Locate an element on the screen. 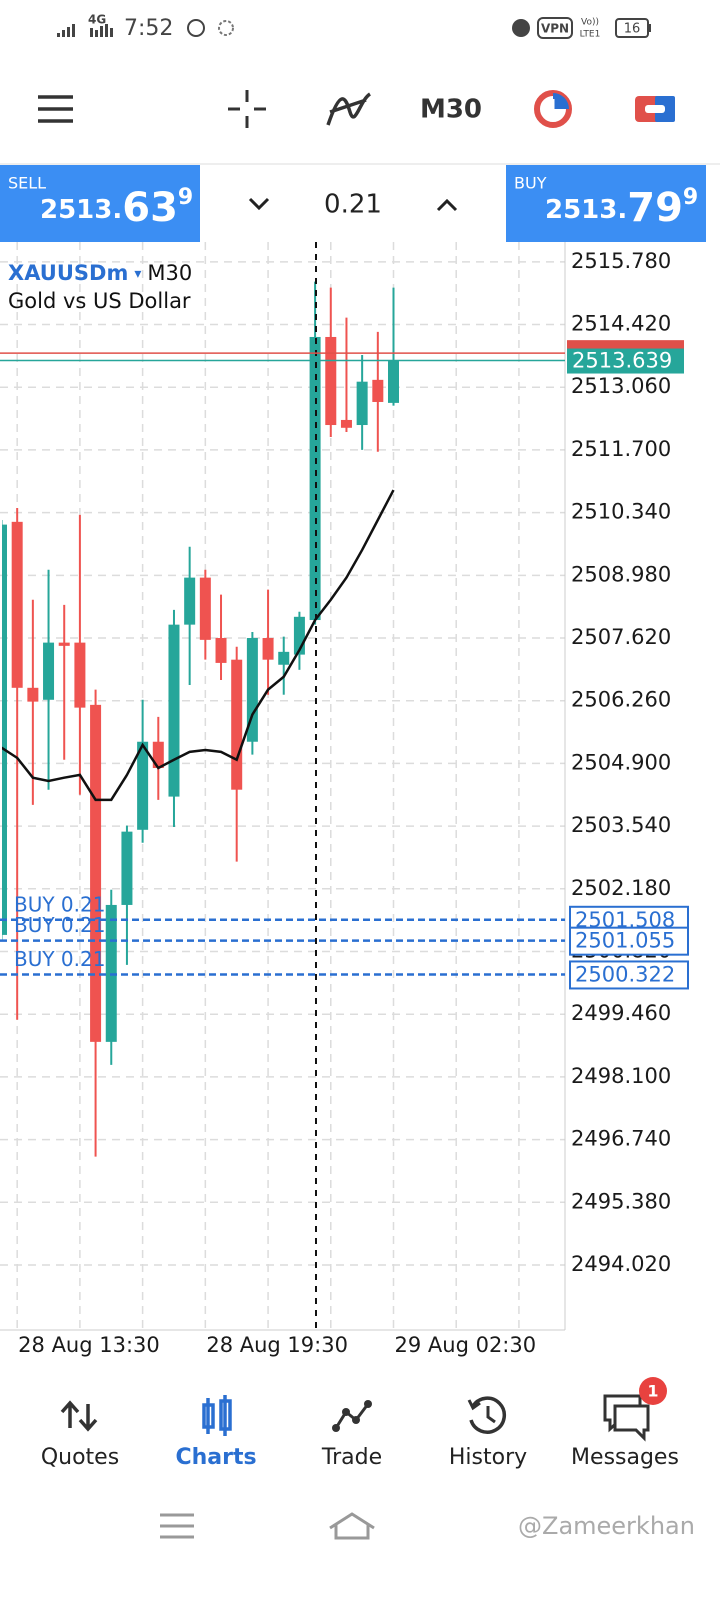 The image size is (720, 1604). badge is located at coordinates (653, 1391).